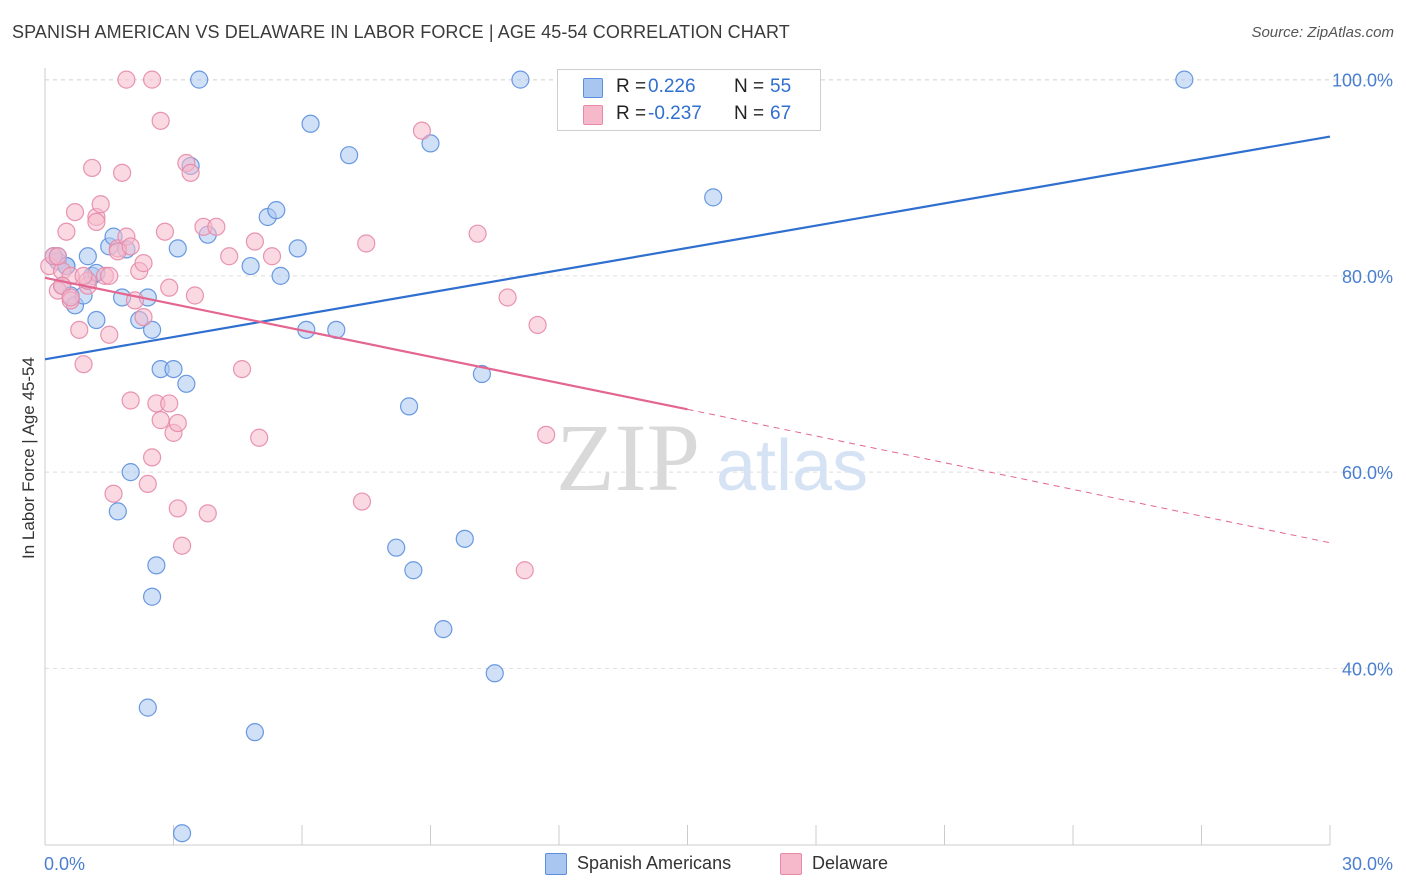  Describe the element at coordinates (712, 457) in the screenshot. I see `watermark: ZIP atlas` at that location.